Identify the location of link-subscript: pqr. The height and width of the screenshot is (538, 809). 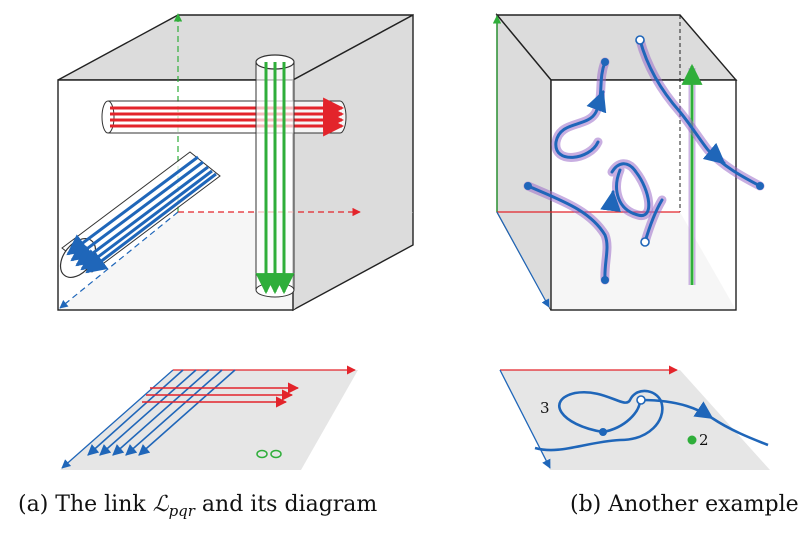
(181, 511).